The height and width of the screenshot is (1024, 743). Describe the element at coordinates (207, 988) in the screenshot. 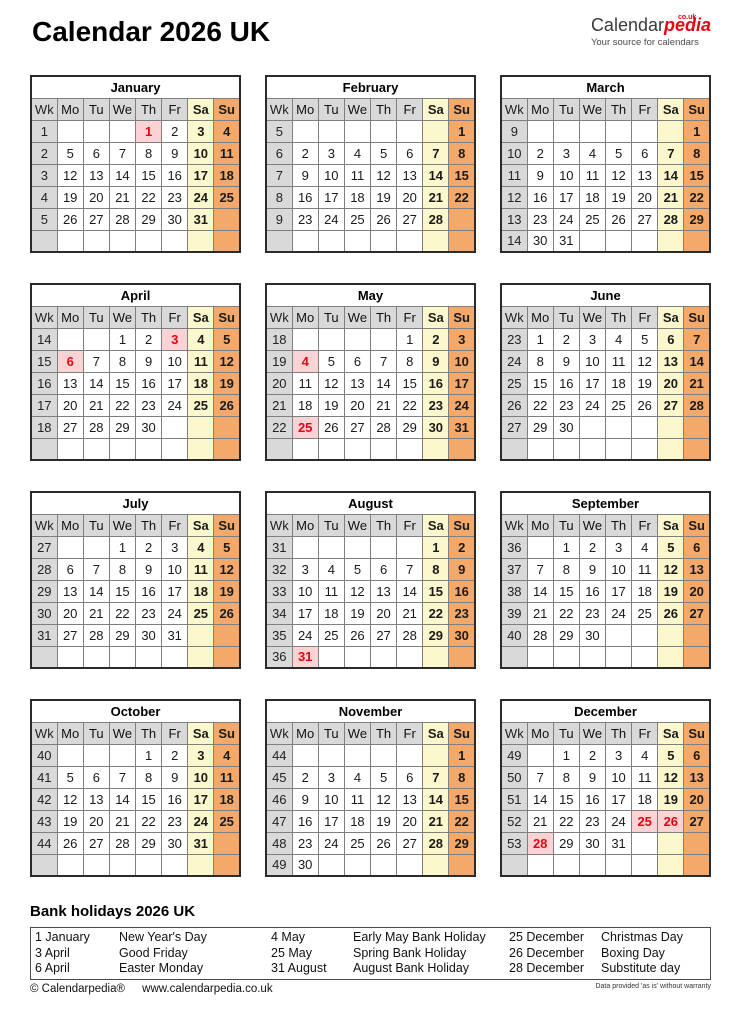

I see `footer-url: www.calendarpedia.co.uk` at that location.